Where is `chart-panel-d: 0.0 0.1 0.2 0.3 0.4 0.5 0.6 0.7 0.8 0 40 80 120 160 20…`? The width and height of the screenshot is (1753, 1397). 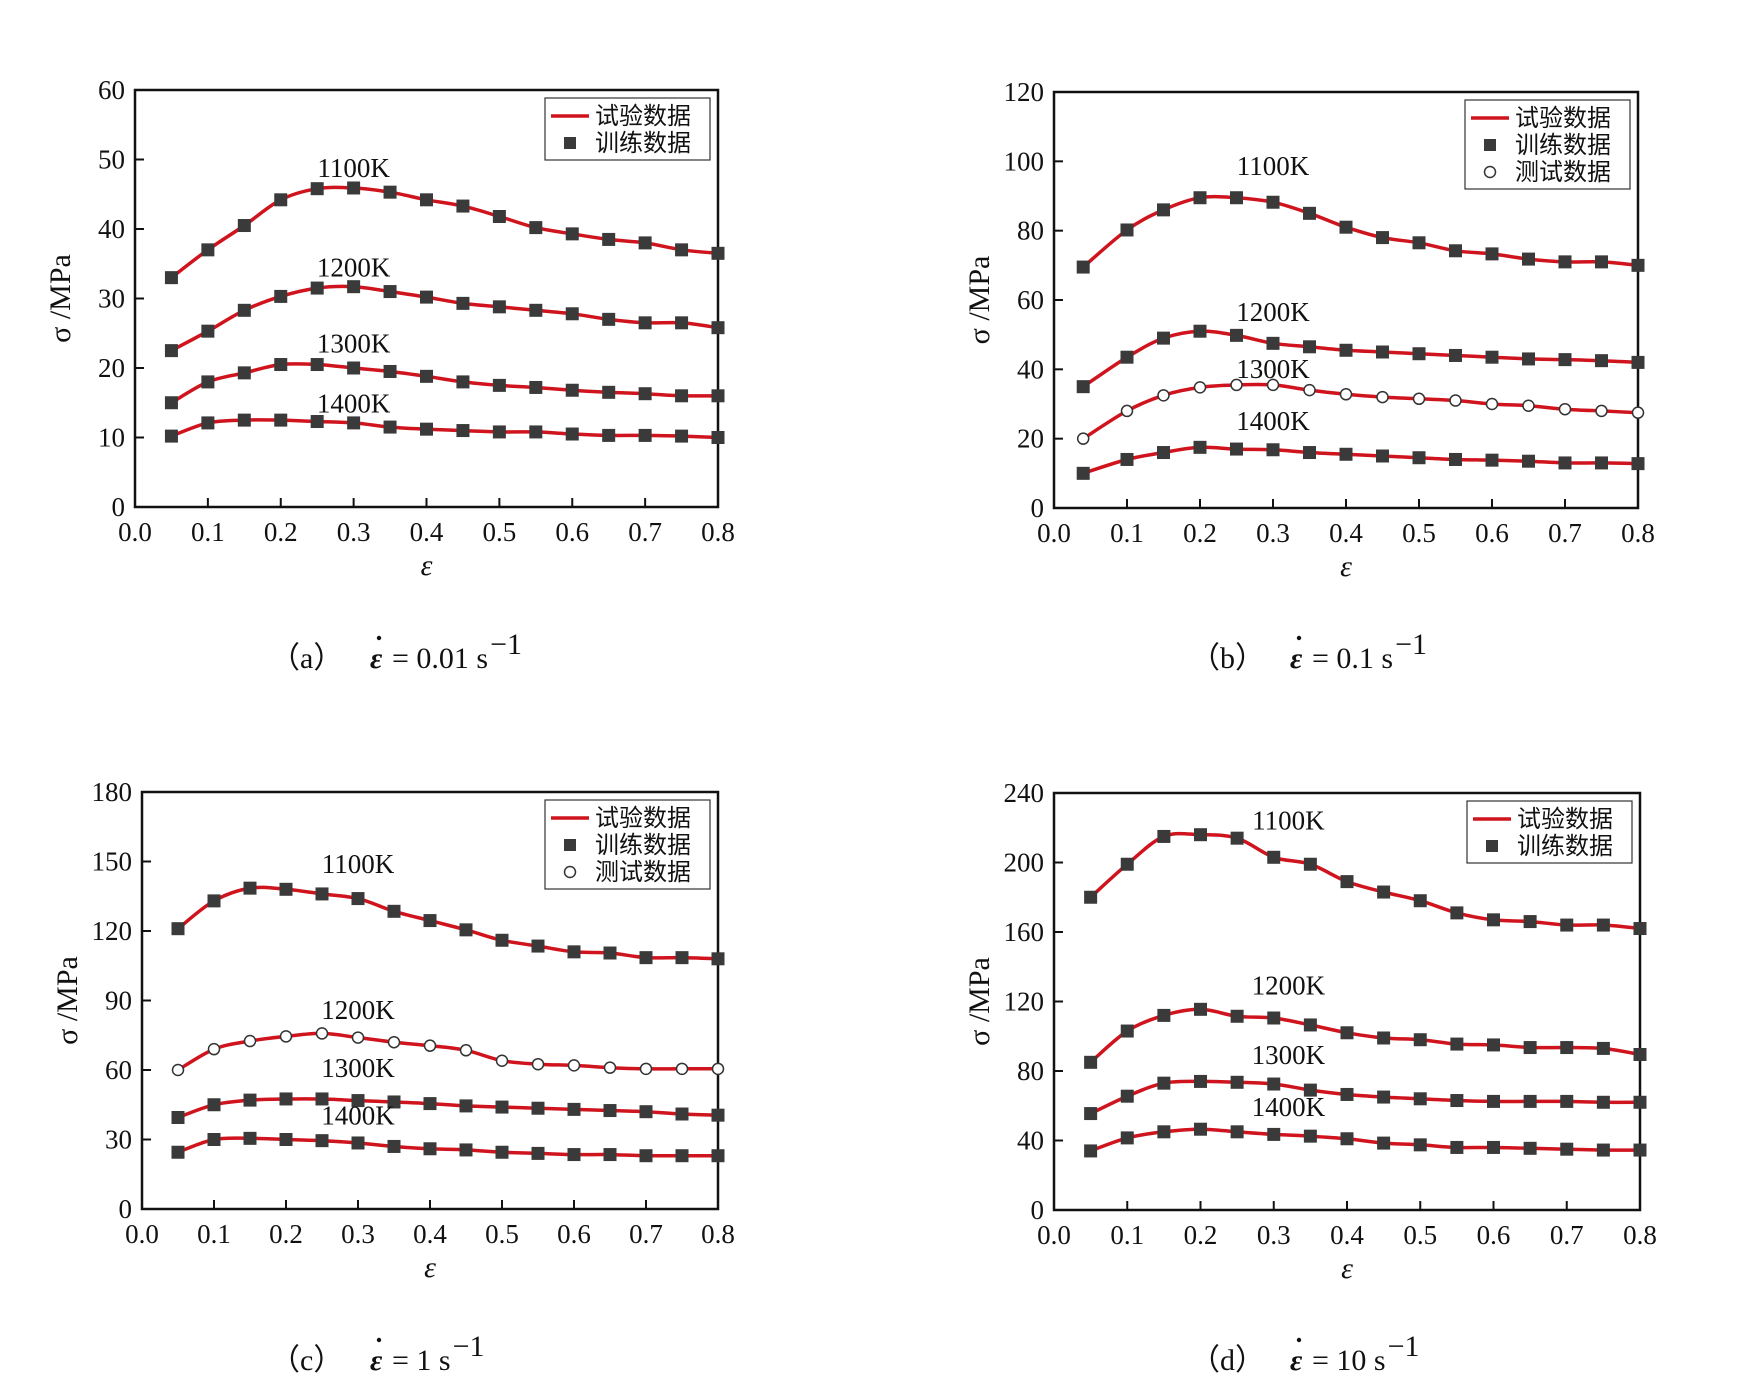
chart-panel-d: 0.0 0.1 0.2 0.3 0.4 0.5 0.6 0.7 0.8 0 40 80 120 160 20… is located at coordinates (1310, 1031).